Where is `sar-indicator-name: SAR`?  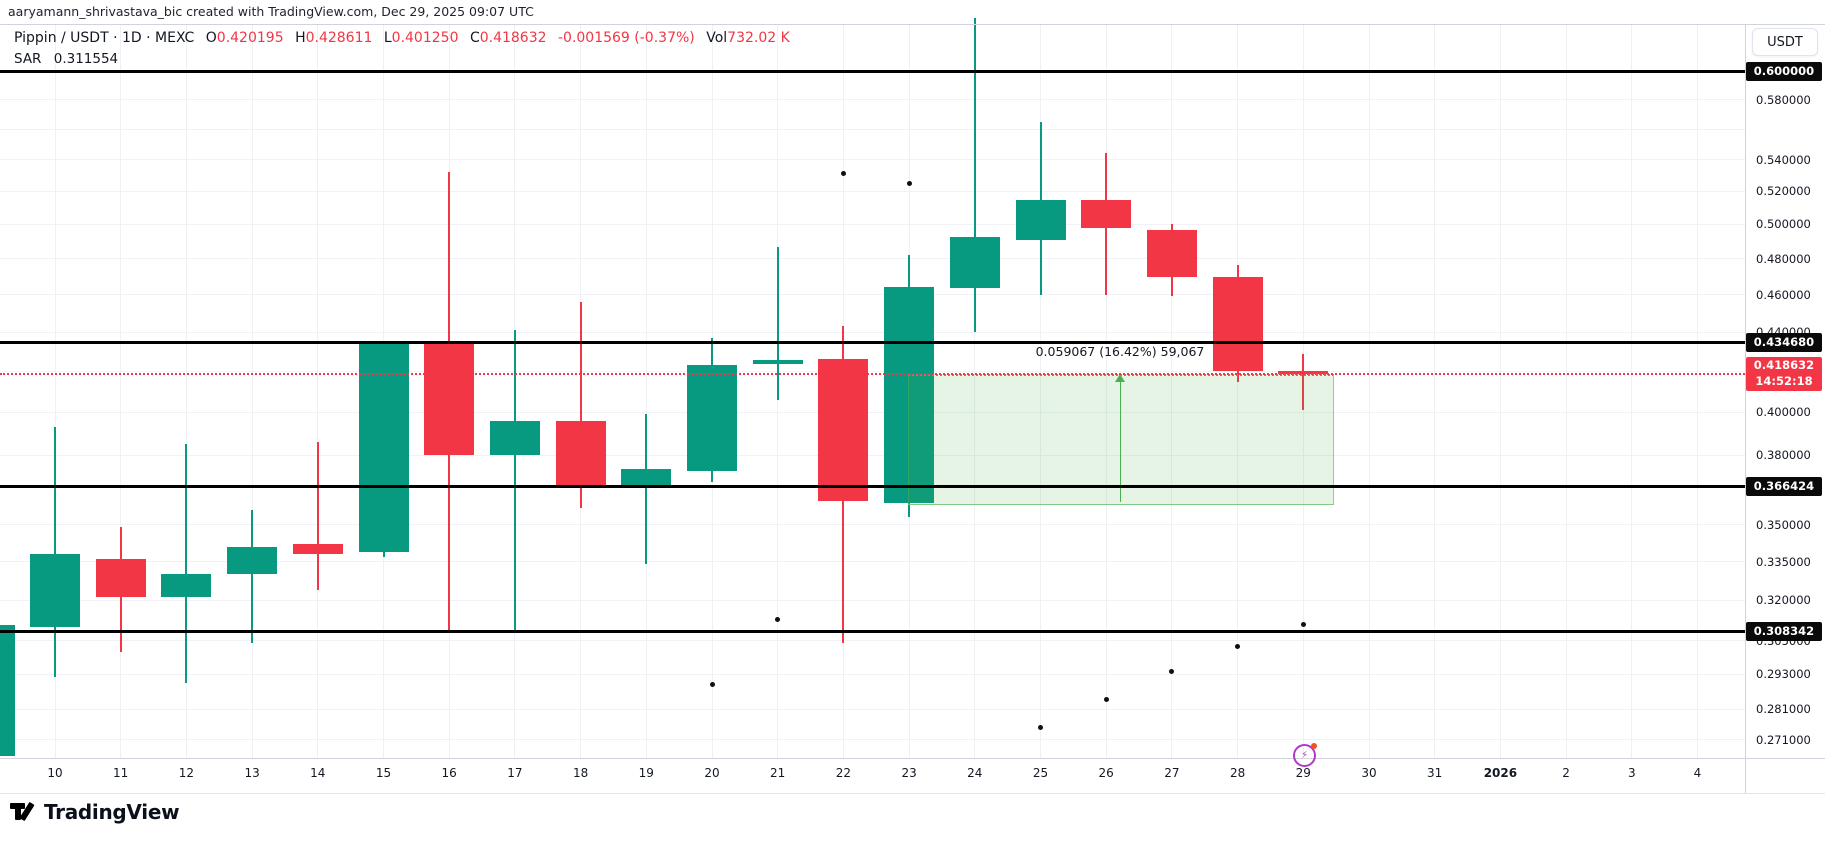 sar-indicator-name: SAR is located at coordinates (28, 59).